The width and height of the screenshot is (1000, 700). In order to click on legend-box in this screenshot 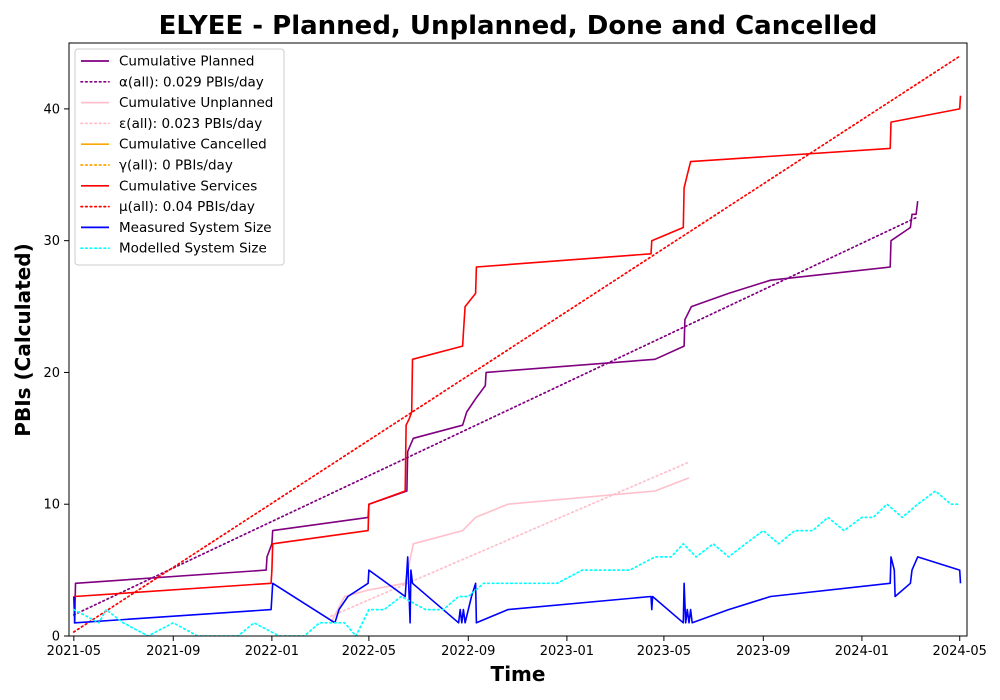, I will do `click(179, 157)`.